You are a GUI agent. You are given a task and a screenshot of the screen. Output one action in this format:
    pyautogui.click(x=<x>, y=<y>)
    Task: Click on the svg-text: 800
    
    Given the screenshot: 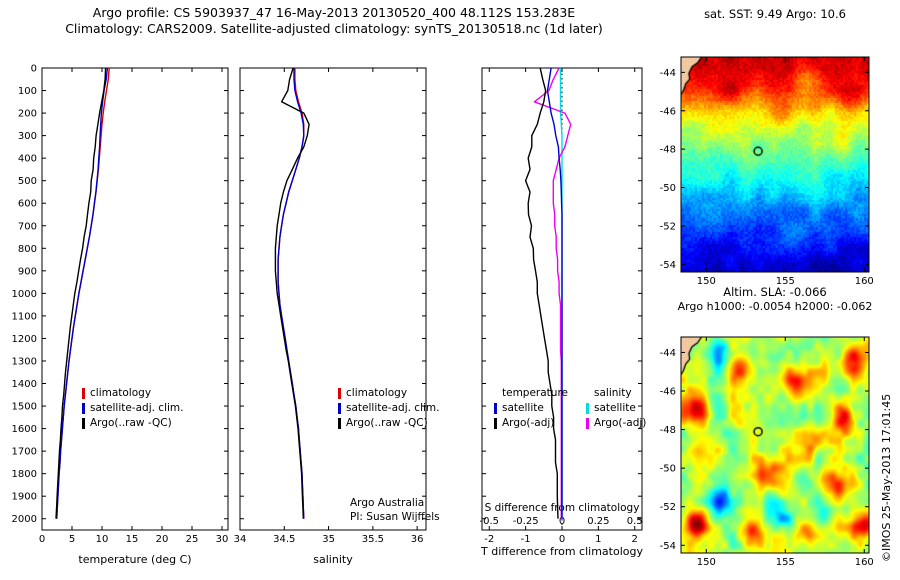 What is the action you would take?
    pyautogui.click(x=27, y=249)
    